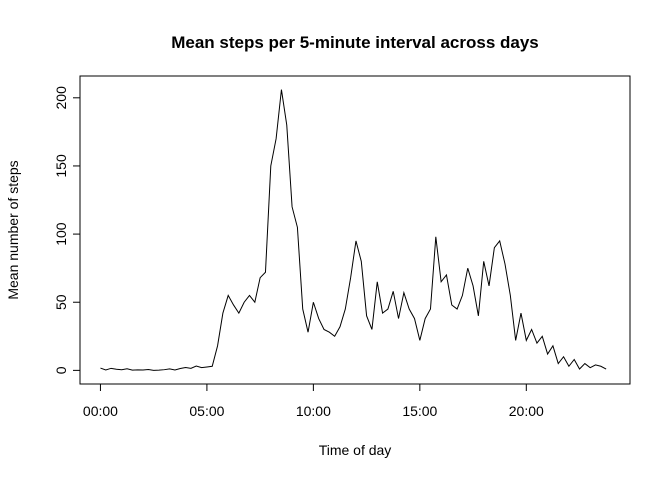  I want to click on y-tick-label: 100, so click(61, 234).